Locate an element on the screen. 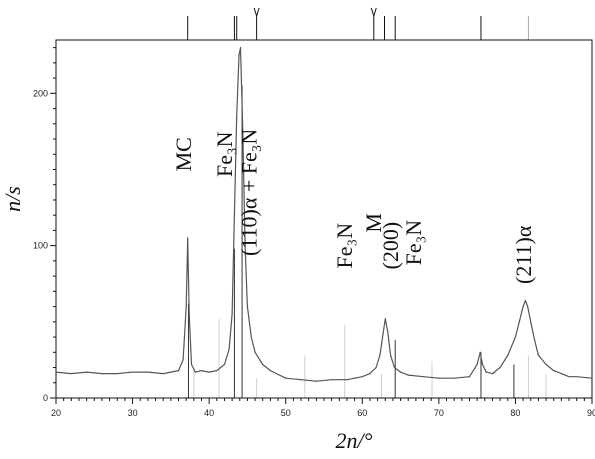 The width and height of the screenshot is (595, 459). top-tick-markers is located at coordinates (358, 23).